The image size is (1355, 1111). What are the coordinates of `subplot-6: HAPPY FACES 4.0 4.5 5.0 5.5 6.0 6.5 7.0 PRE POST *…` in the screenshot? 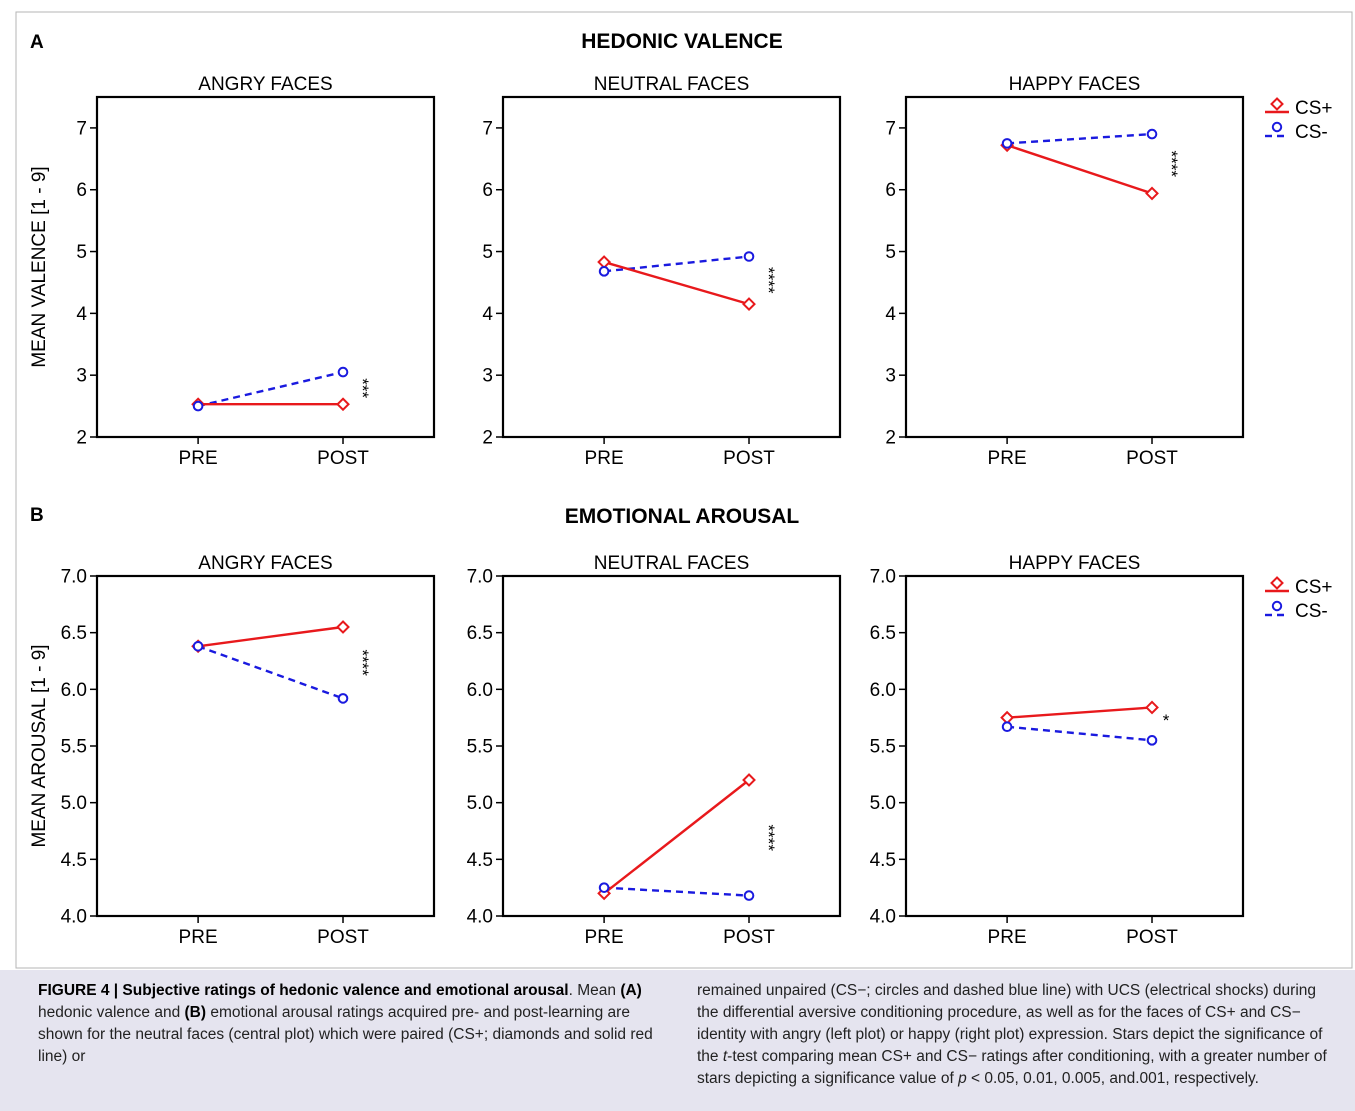 It's located at (1101, 750).